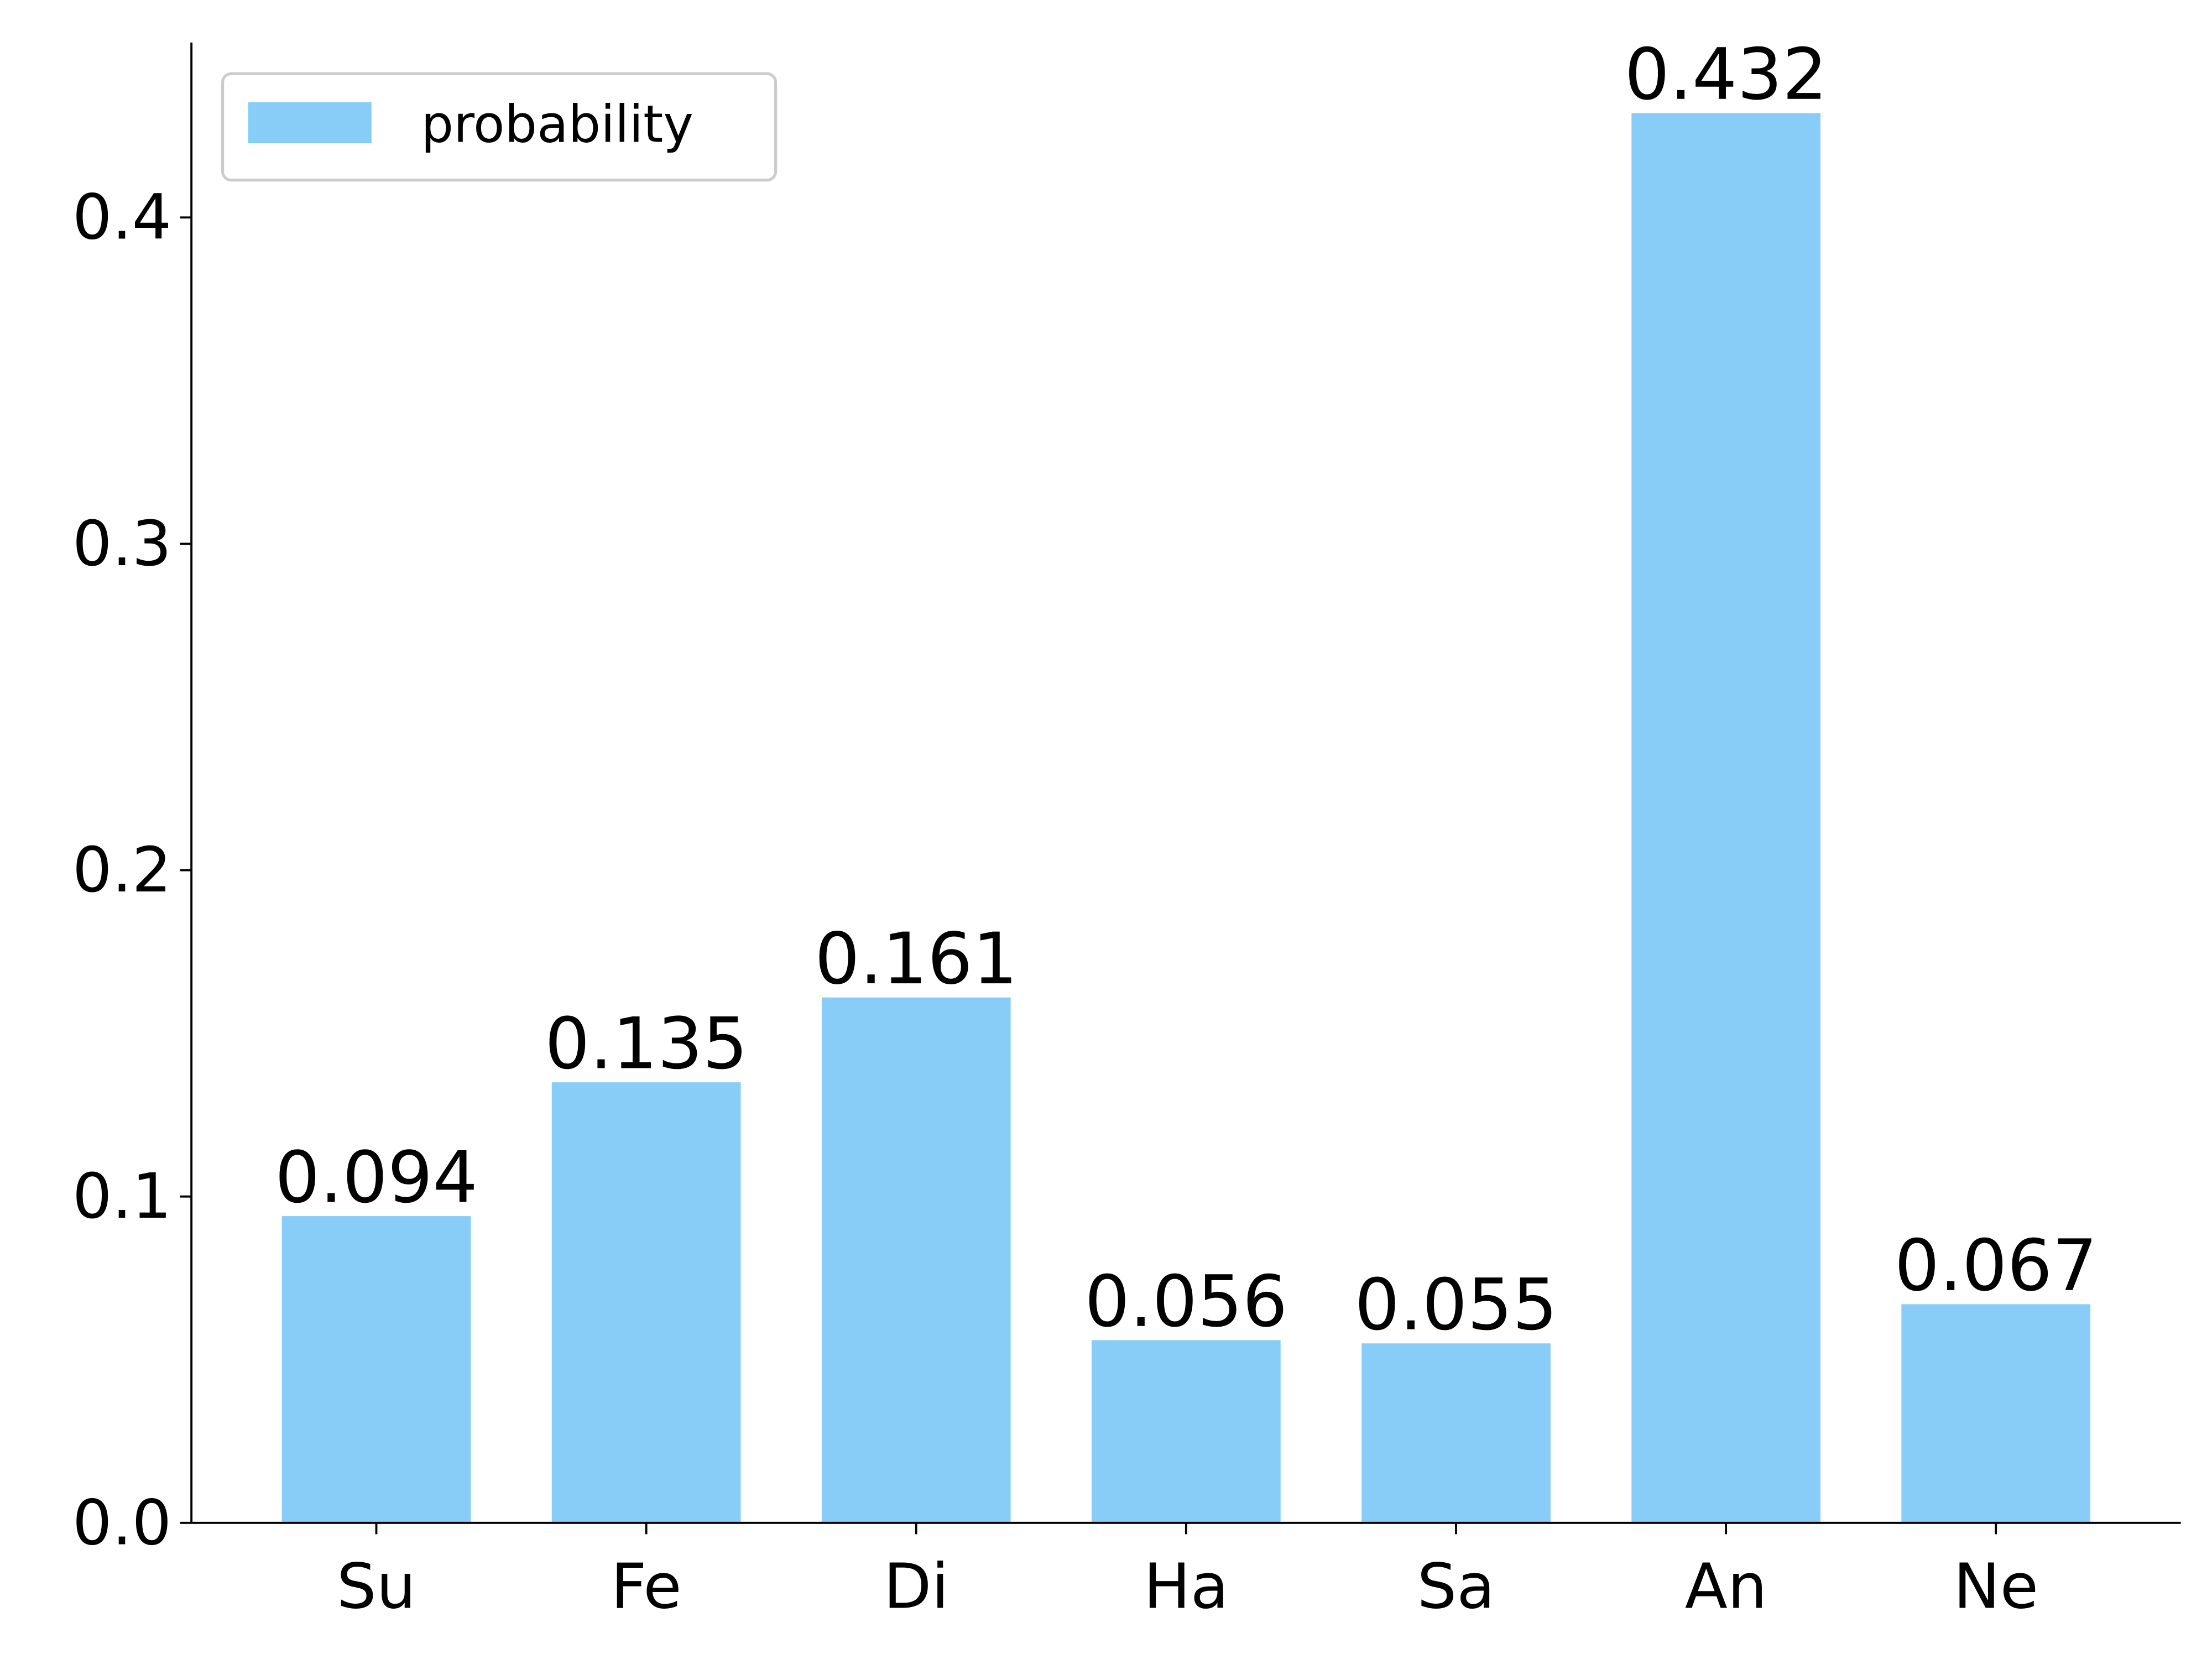  What do you see at coordinates (1726, 1587) in the screenshot?
I see `x-tick-label: An` at bounding box center [1726, 1587].